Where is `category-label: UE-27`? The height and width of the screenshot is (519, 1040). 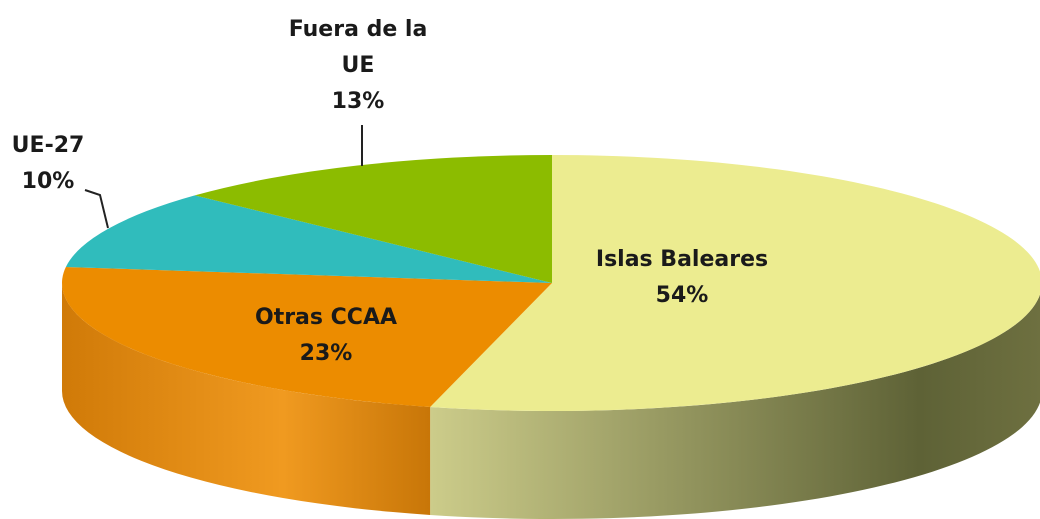 category-label: UE-27 is located at coordinates (48, 145).